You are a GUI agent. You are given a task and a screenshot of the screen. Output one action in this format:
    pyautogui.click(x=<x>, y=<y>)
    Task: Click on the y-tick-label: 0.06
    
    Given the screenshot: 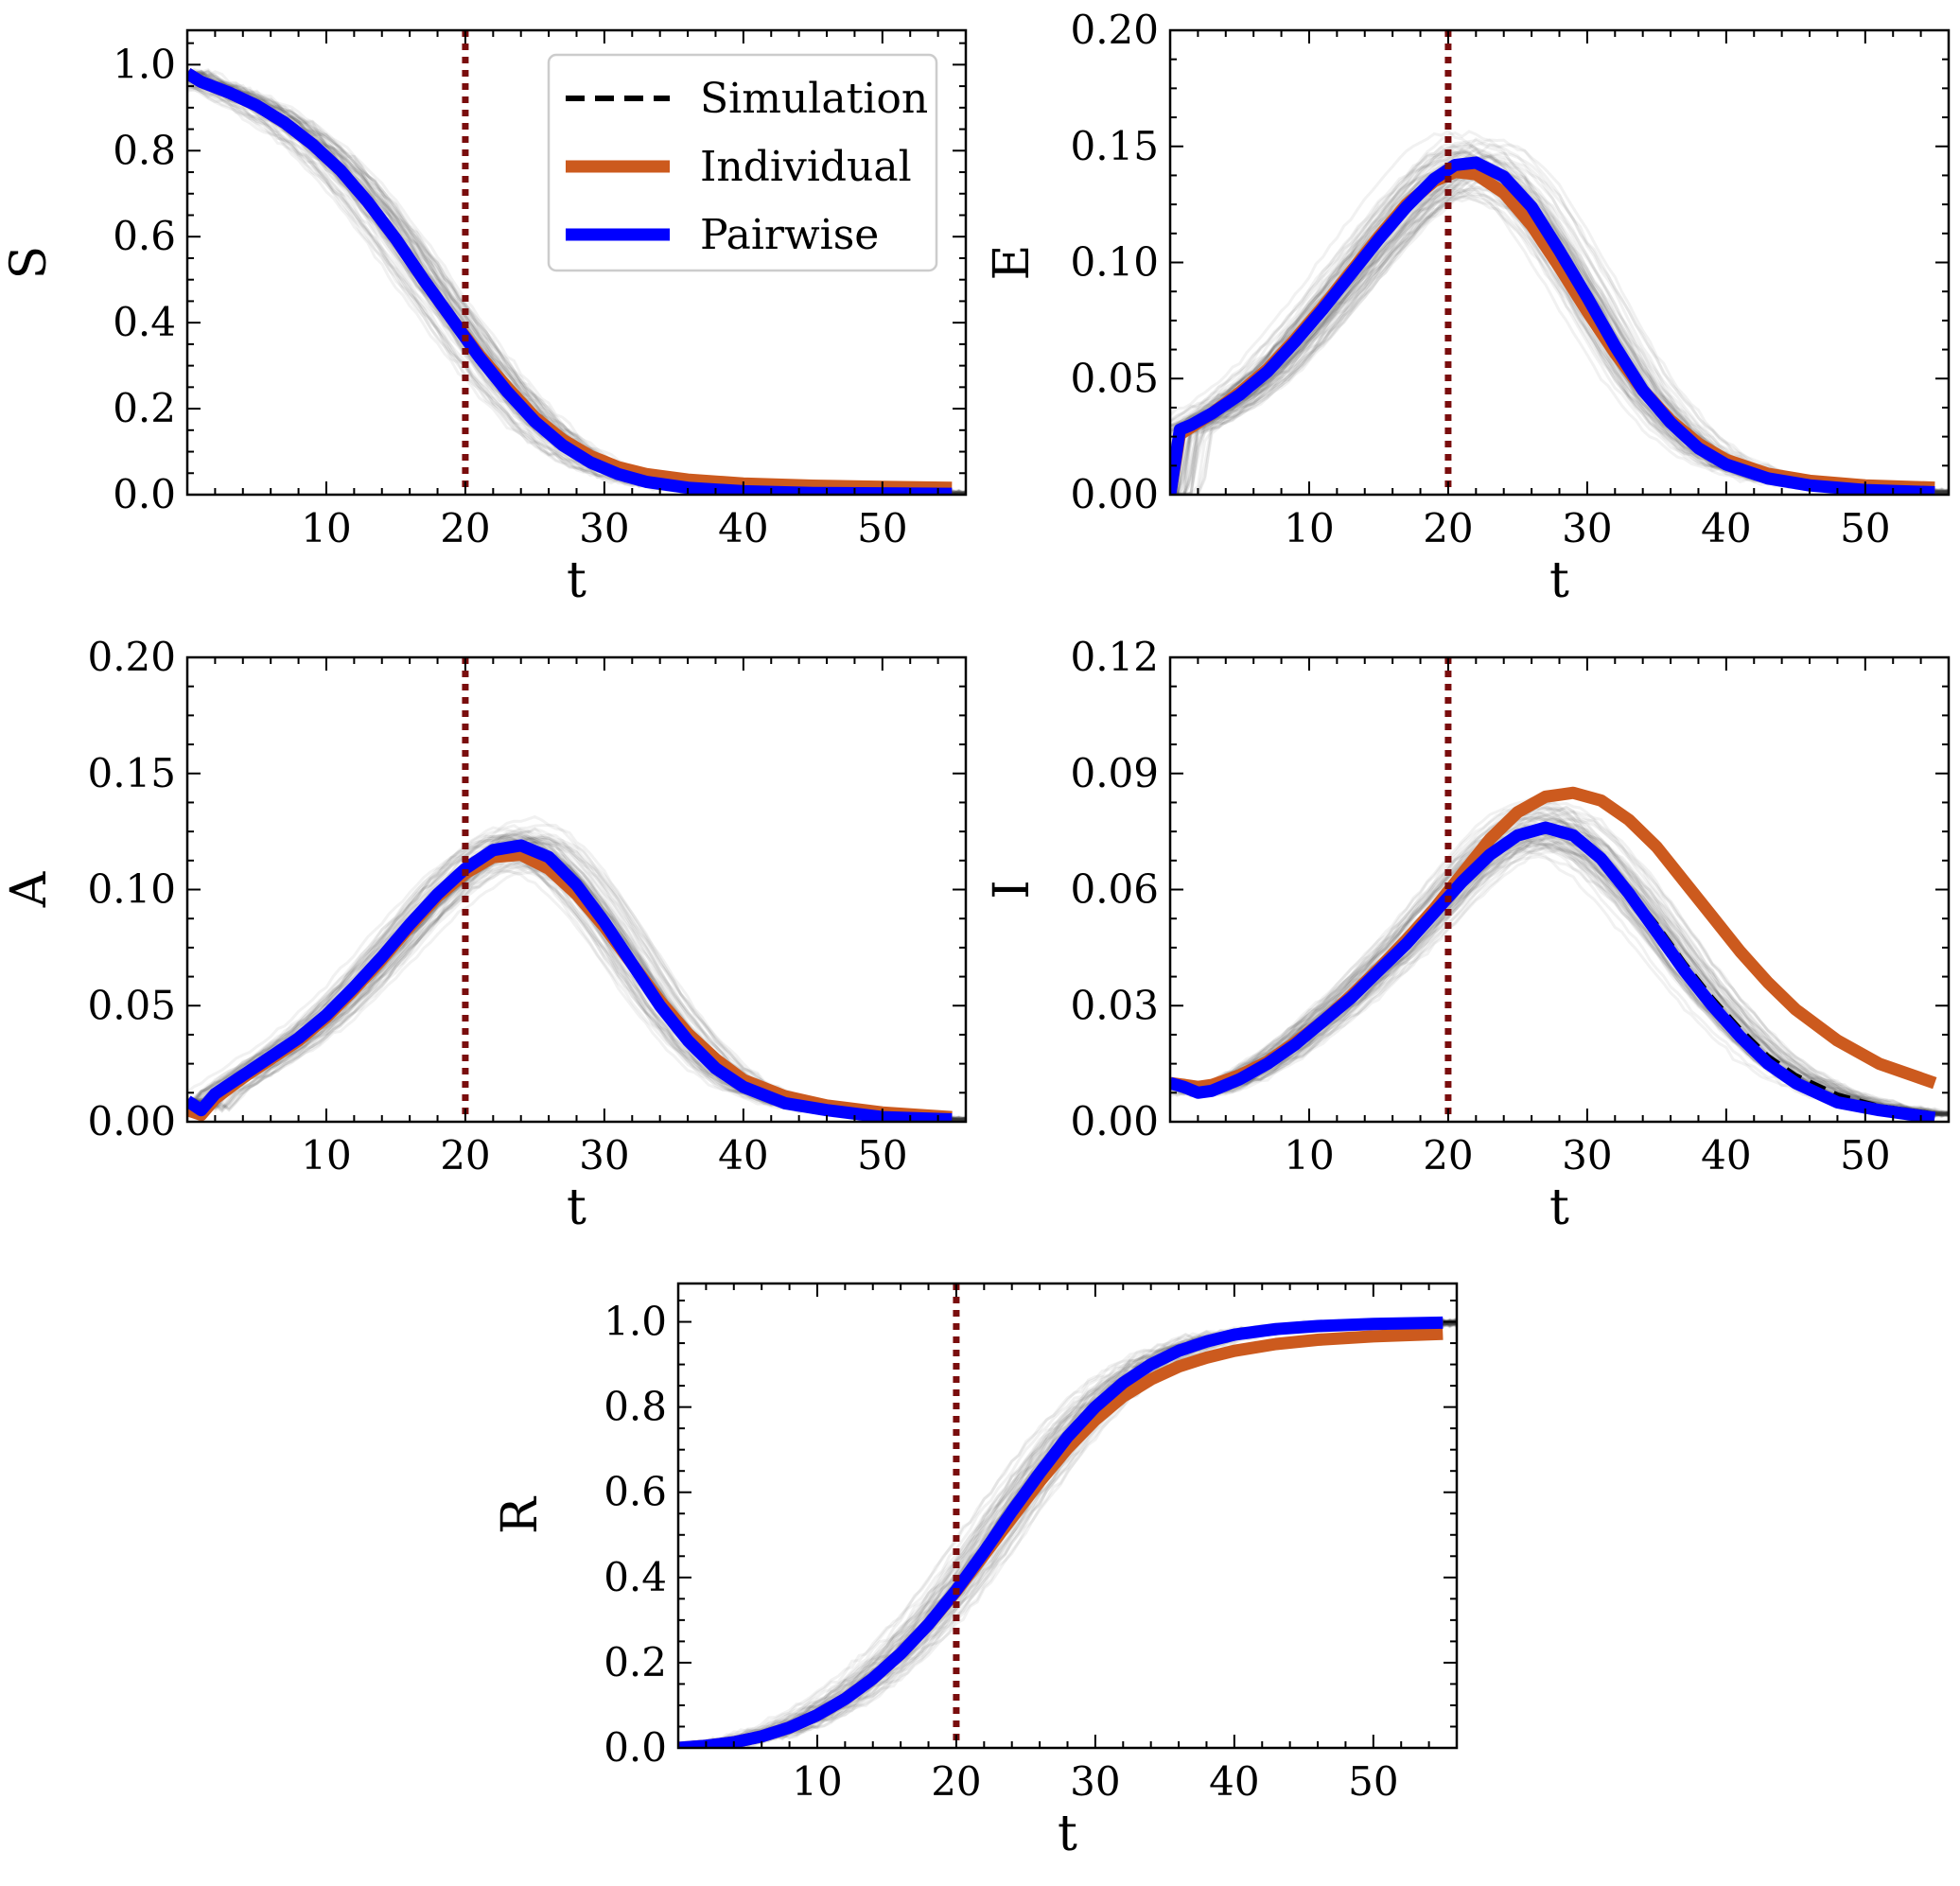 What is the action you would take?
    pyautogui.click(x=1114, y=889)
    